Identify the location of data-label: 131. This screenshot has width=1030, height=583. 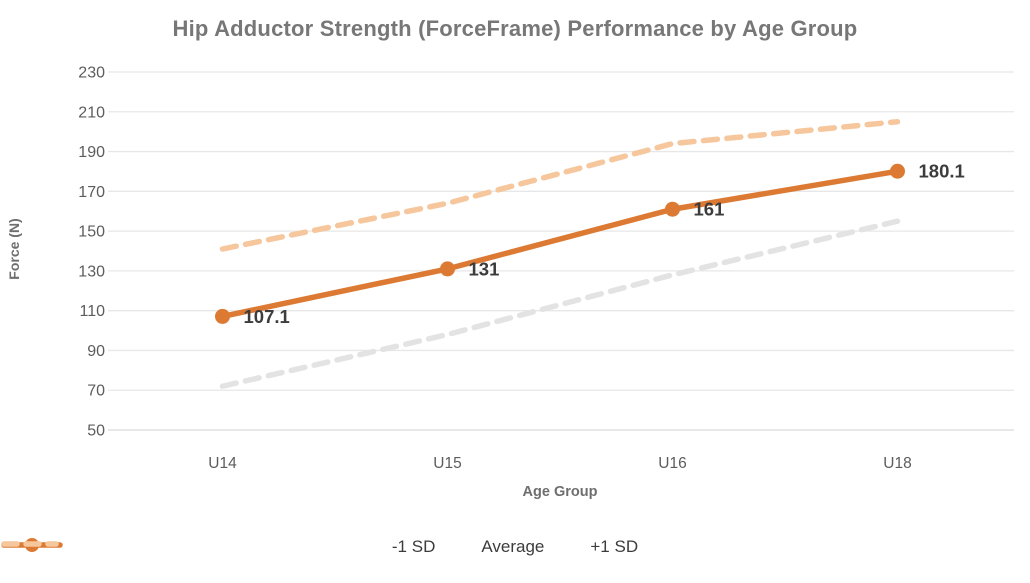
(484, 268).